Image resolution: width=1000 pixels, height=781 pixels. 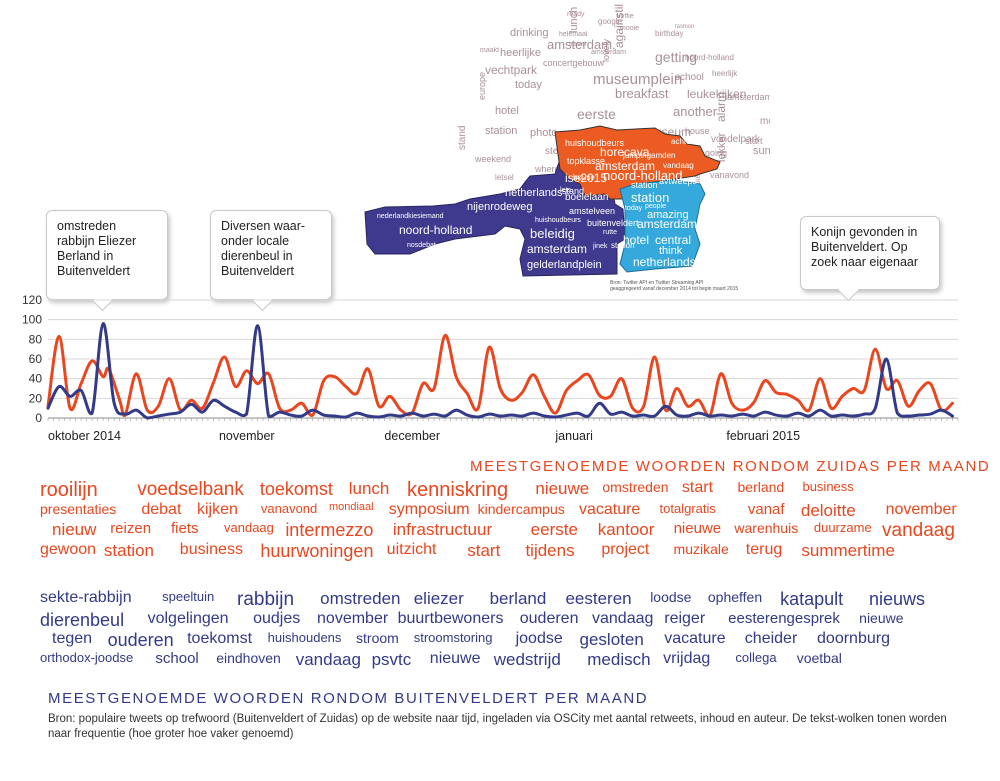 I want to click on cloud-word: debat, so click(x=161, y=509).